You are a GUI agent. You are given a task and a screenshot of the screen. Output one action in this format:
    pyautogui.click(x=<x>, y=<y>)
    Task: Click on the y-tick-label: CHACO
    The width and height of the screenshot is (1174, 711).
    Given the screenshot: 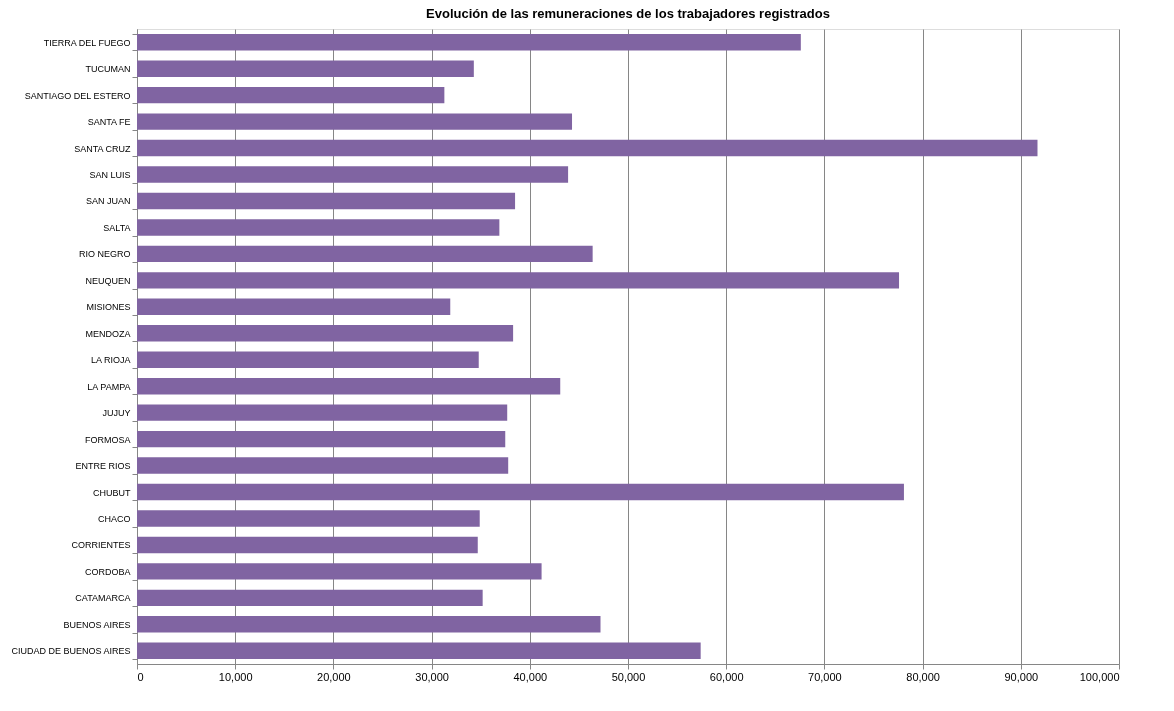 What is the action you would take?
    pyautogui.click(x=114, y=518)
    